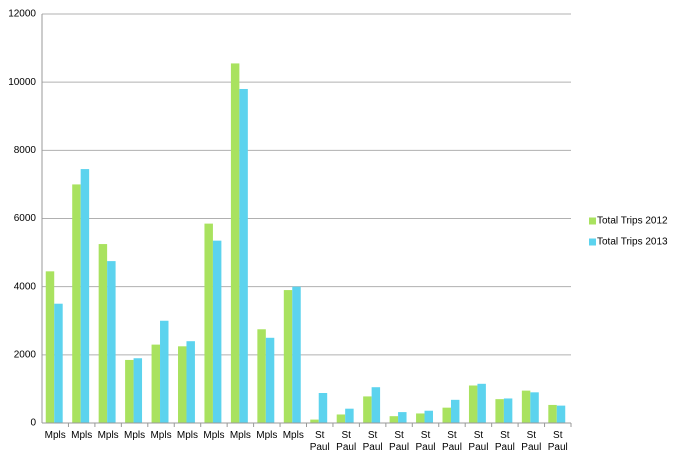 This screenshot has height=461, width=677. I want to click on y-tick-label: 4000, so click(25, 286).